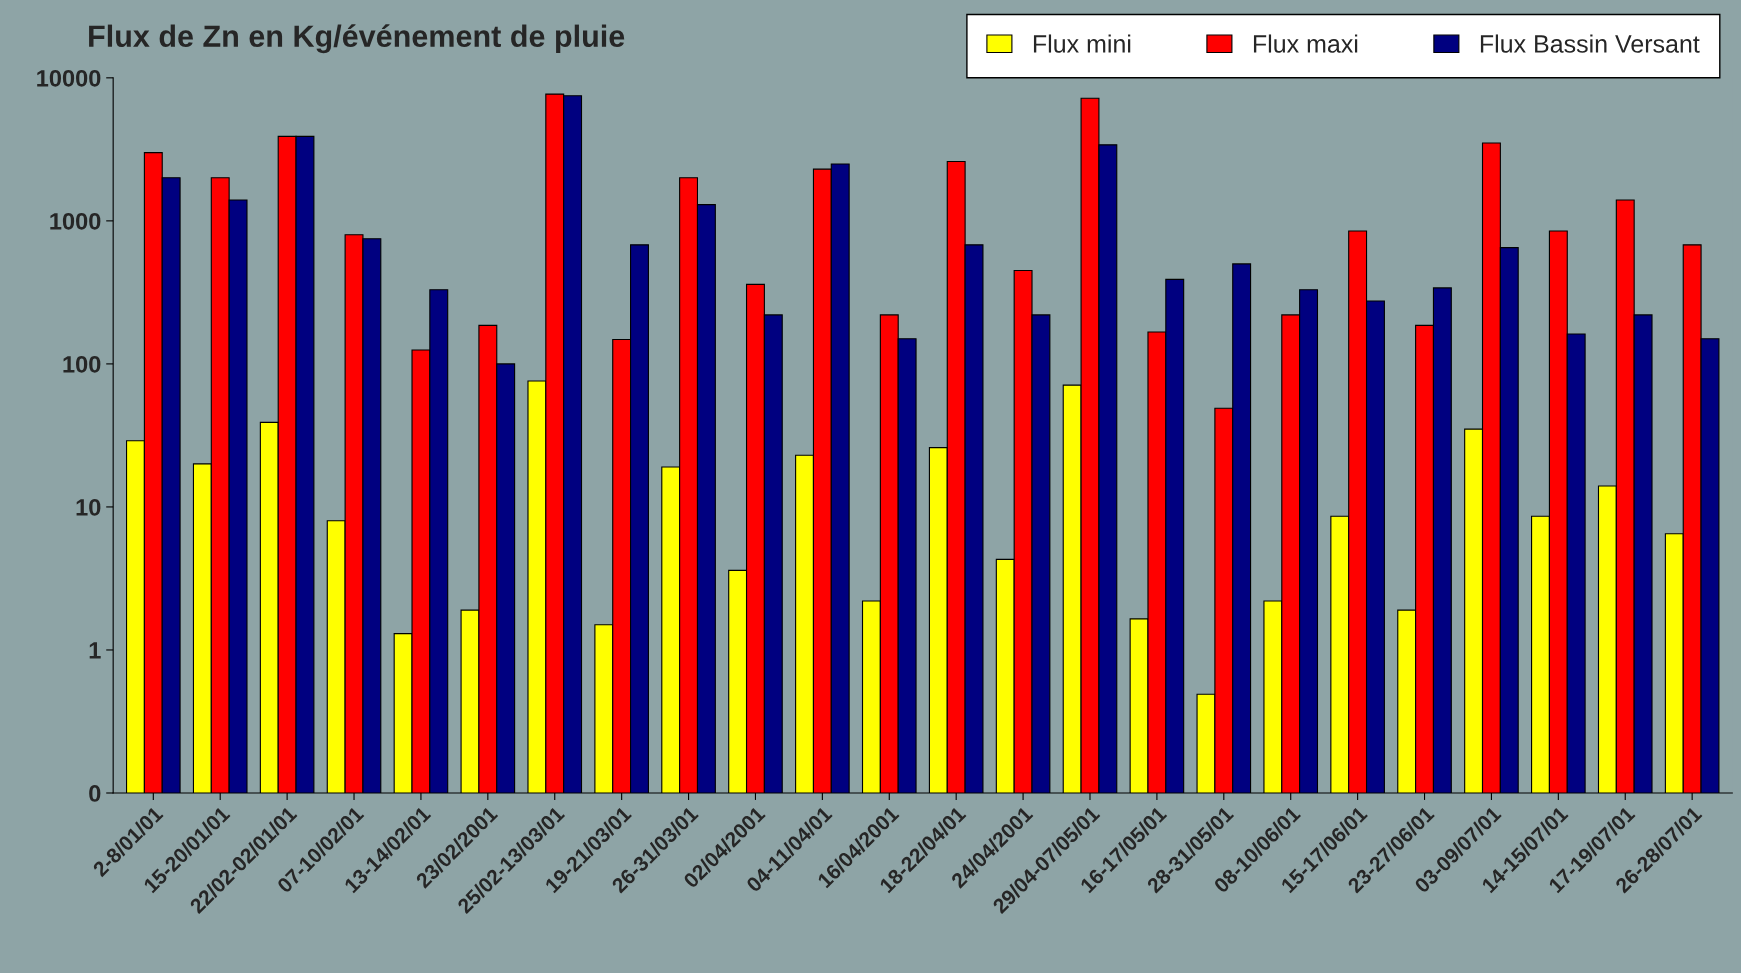 The width and height of the screenshot is (1741, 973). I want to click on y-tick-label: 1000, so click(75, 221).